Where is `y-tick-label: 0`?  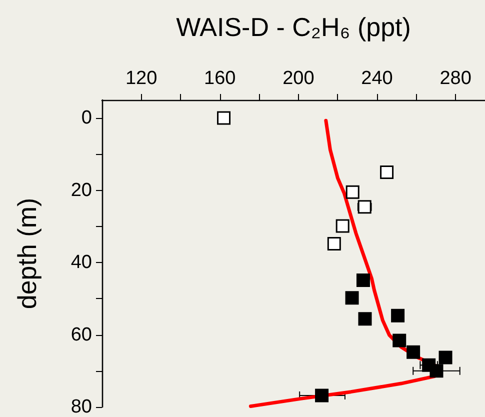
y-tick-label: 0 is located at coordinates (86, 118).